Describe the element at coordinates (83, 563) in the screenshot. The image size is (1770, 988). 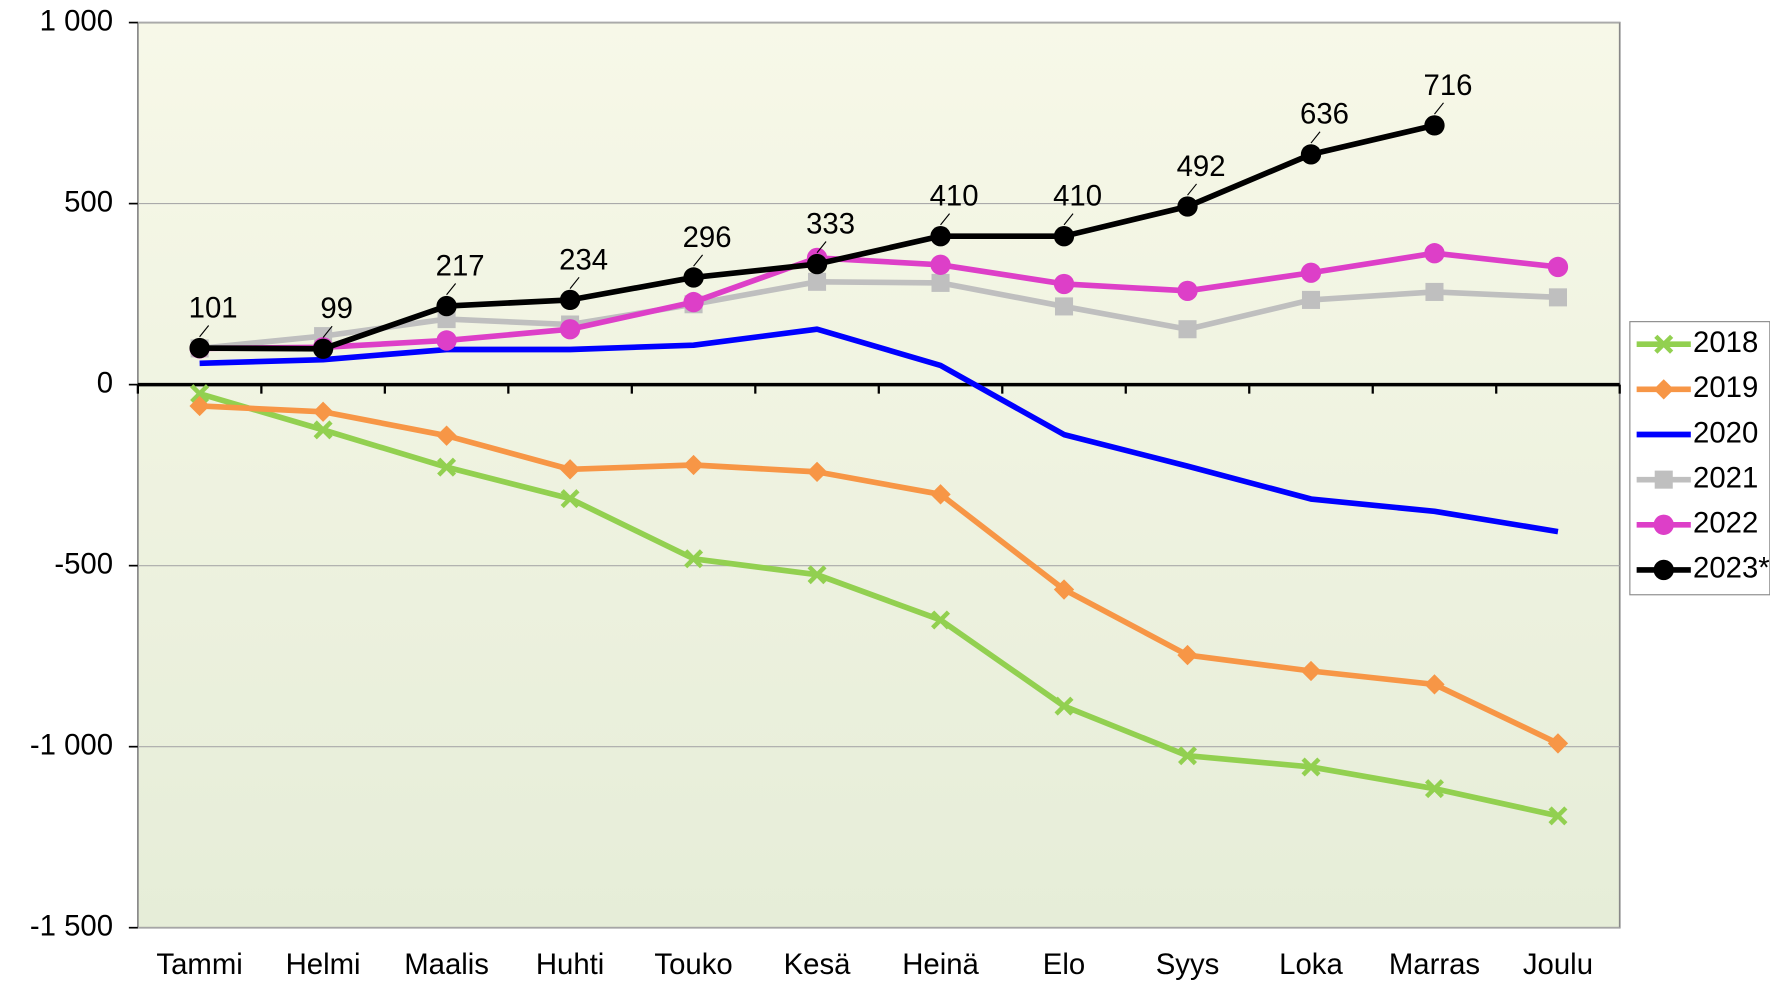
I see `y-tick-label: -500` at that location.